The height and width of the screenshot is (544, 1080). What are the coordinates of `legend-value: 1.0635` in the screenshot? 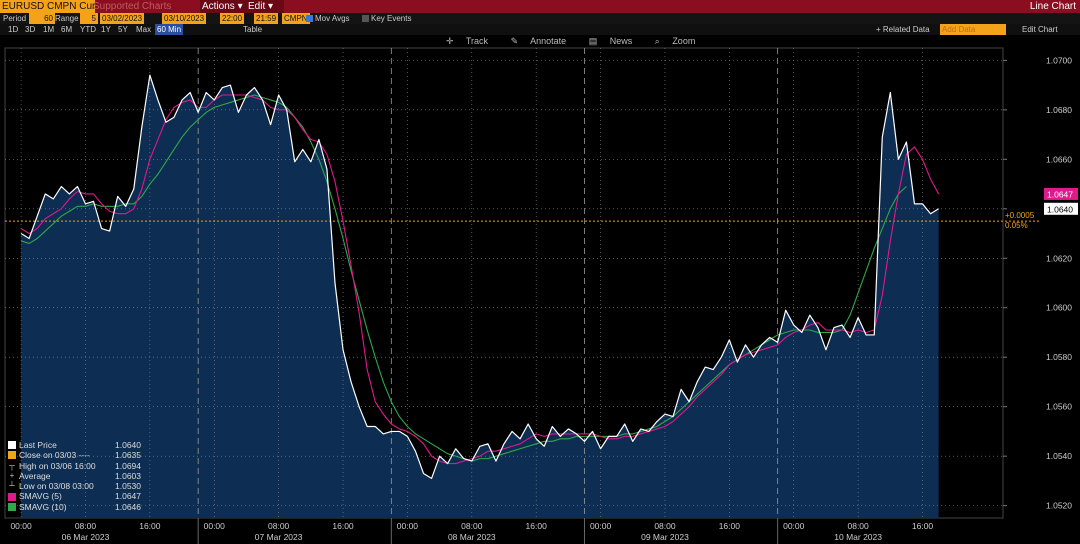 It's located at (128, 455).